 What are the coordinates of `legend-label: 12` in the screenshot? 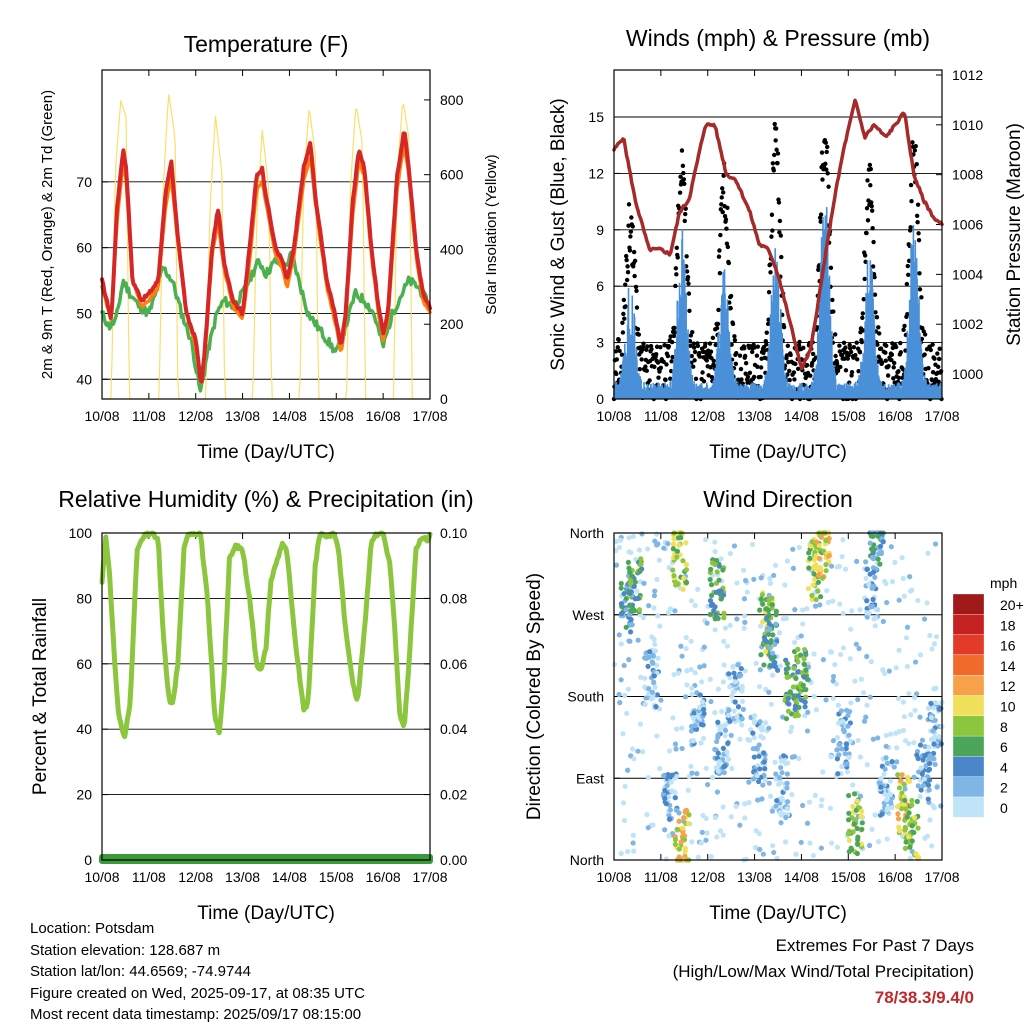 It's located at (1008, 686).